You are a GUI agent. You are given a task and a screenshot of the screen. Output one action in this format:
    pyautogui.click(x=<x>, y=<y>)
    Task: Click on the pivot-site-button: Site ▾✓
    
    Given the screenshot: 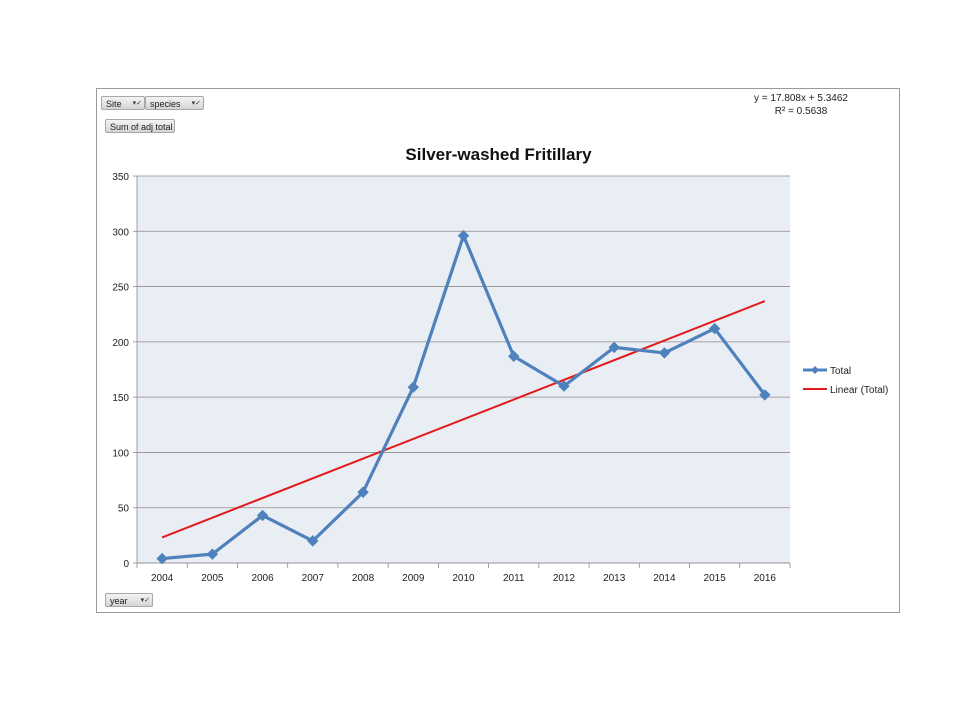 What is the action you would take?
    pyautogui.click(x=123, y=103)
    